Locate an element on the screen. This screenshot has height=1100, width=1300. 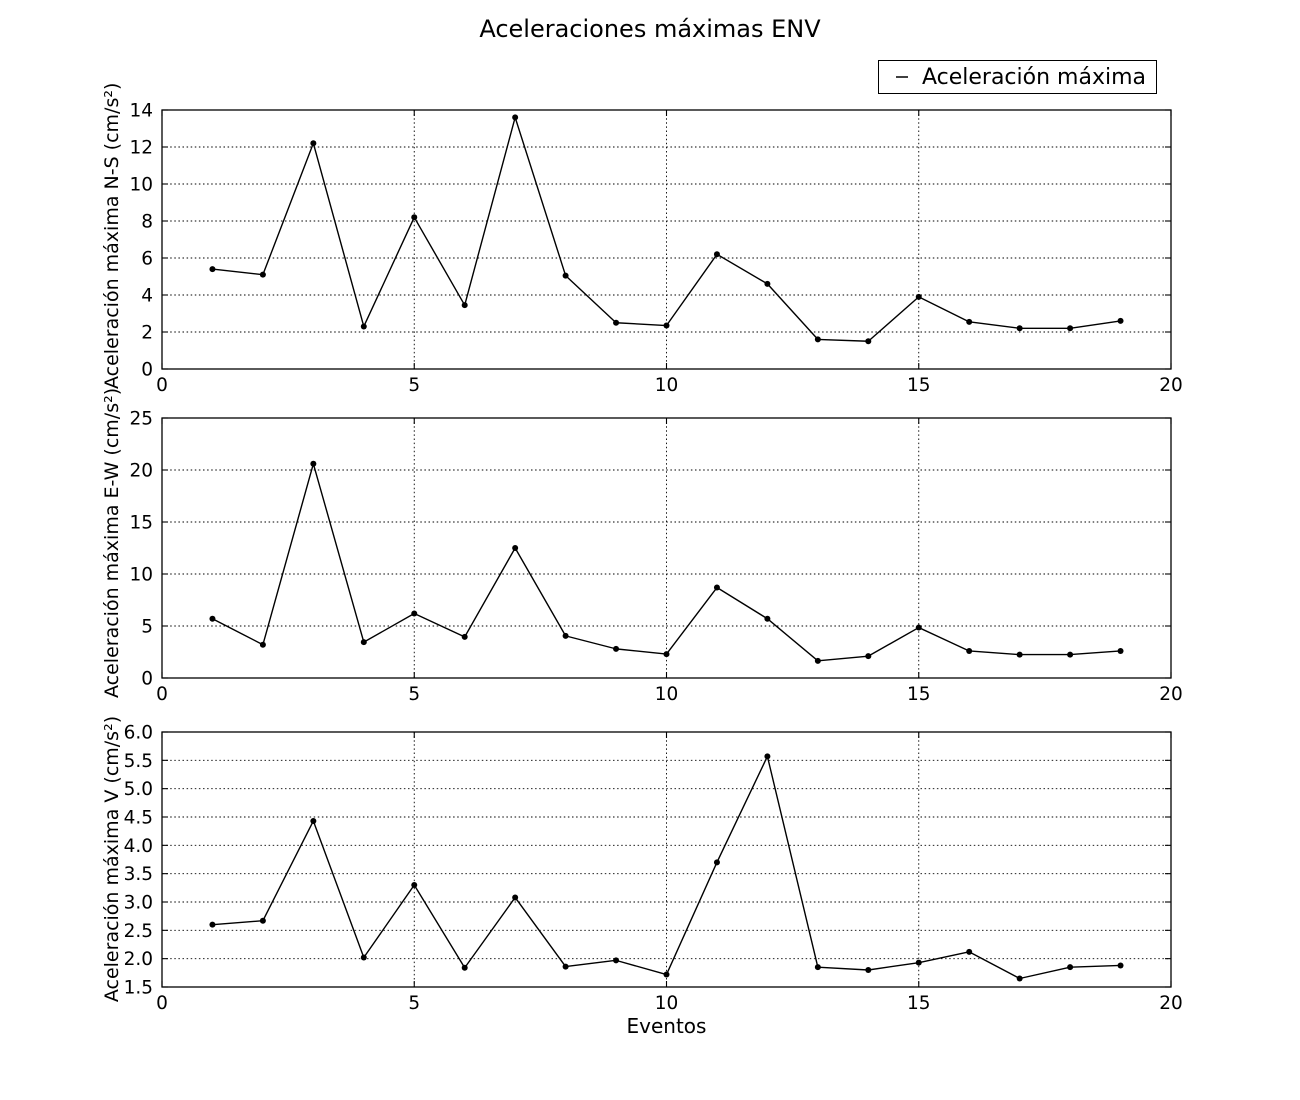
svg-text: 3.0 is located at coordinates (138, 903).